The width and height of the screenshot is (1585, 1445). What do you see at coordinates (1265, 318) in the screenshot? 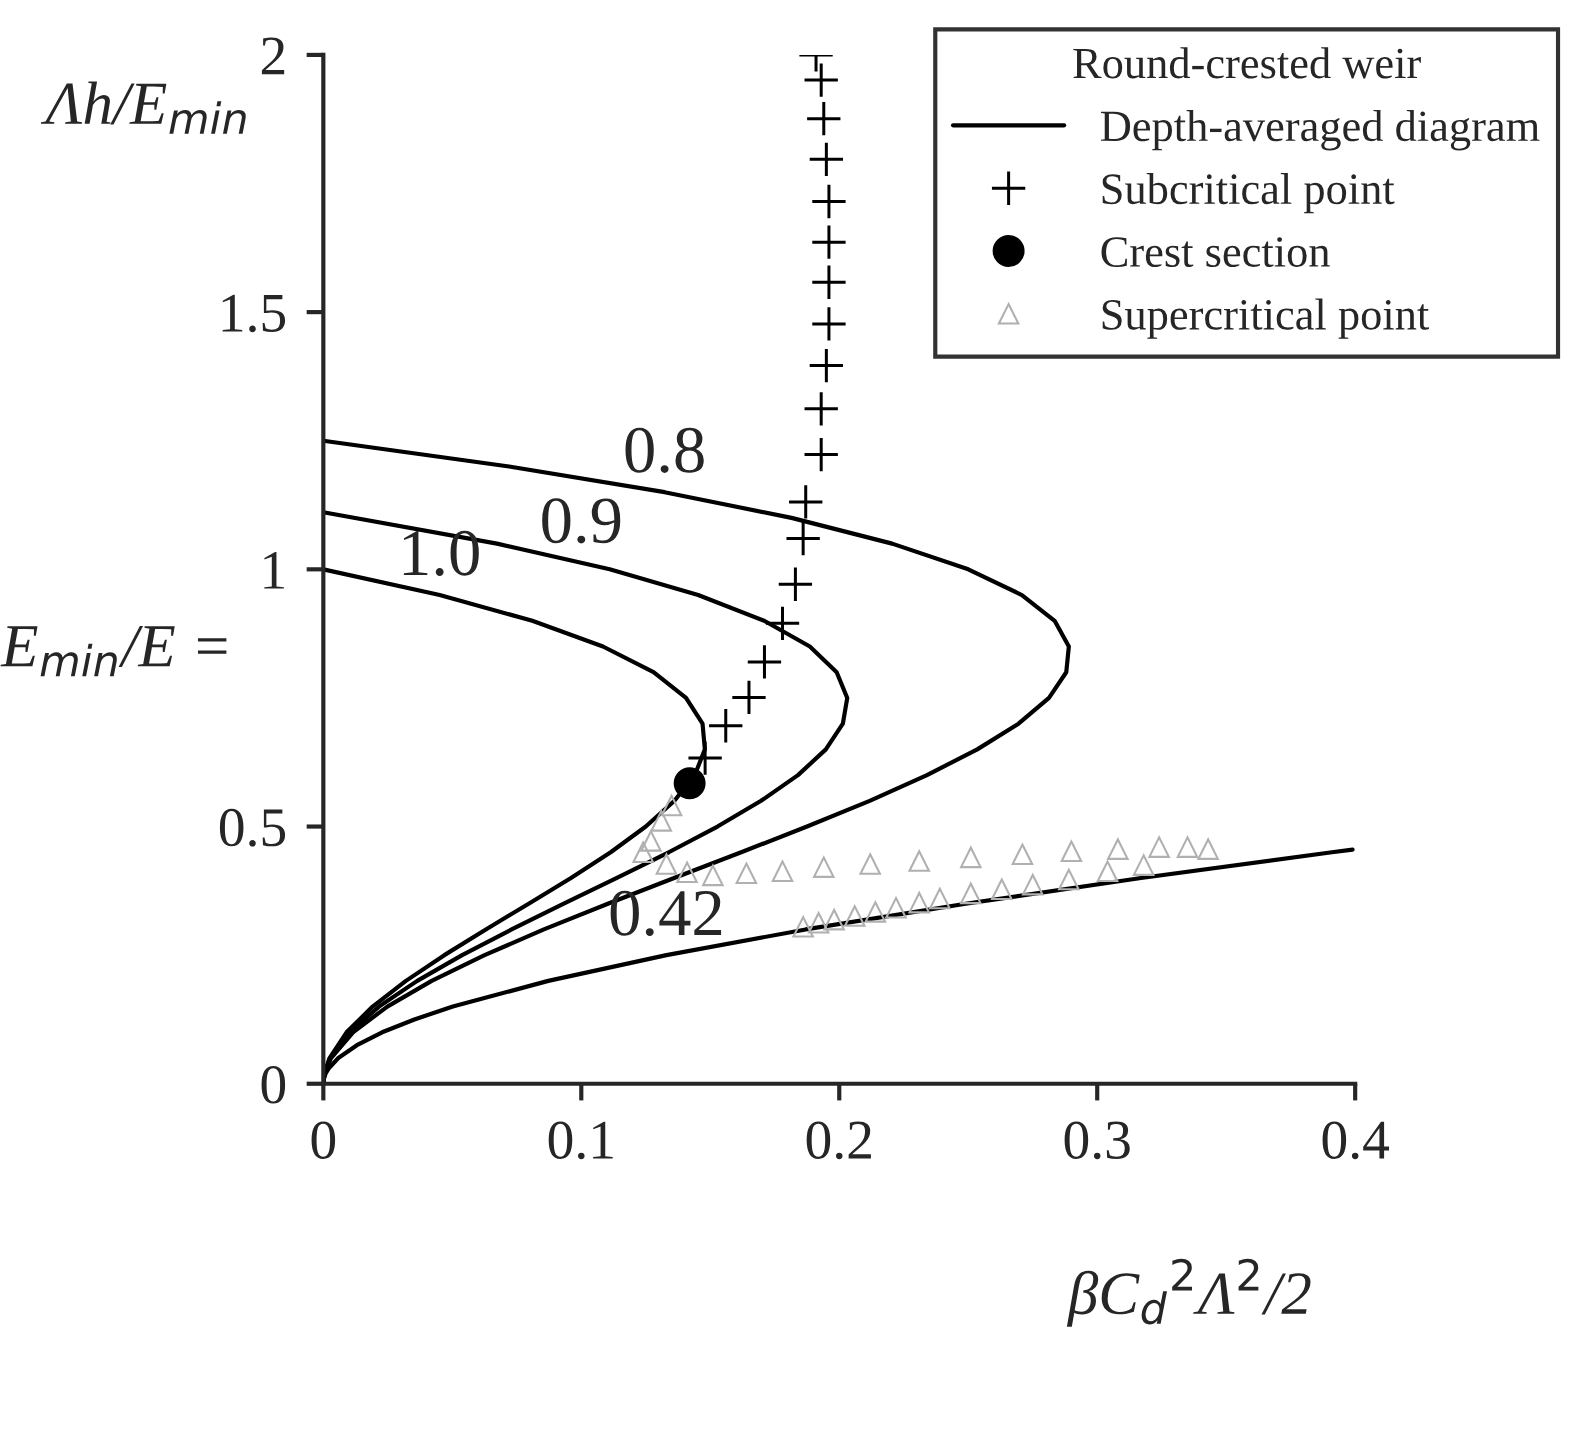
I see `legend-label: Supercritical point` at bounding box center [1265, 318].